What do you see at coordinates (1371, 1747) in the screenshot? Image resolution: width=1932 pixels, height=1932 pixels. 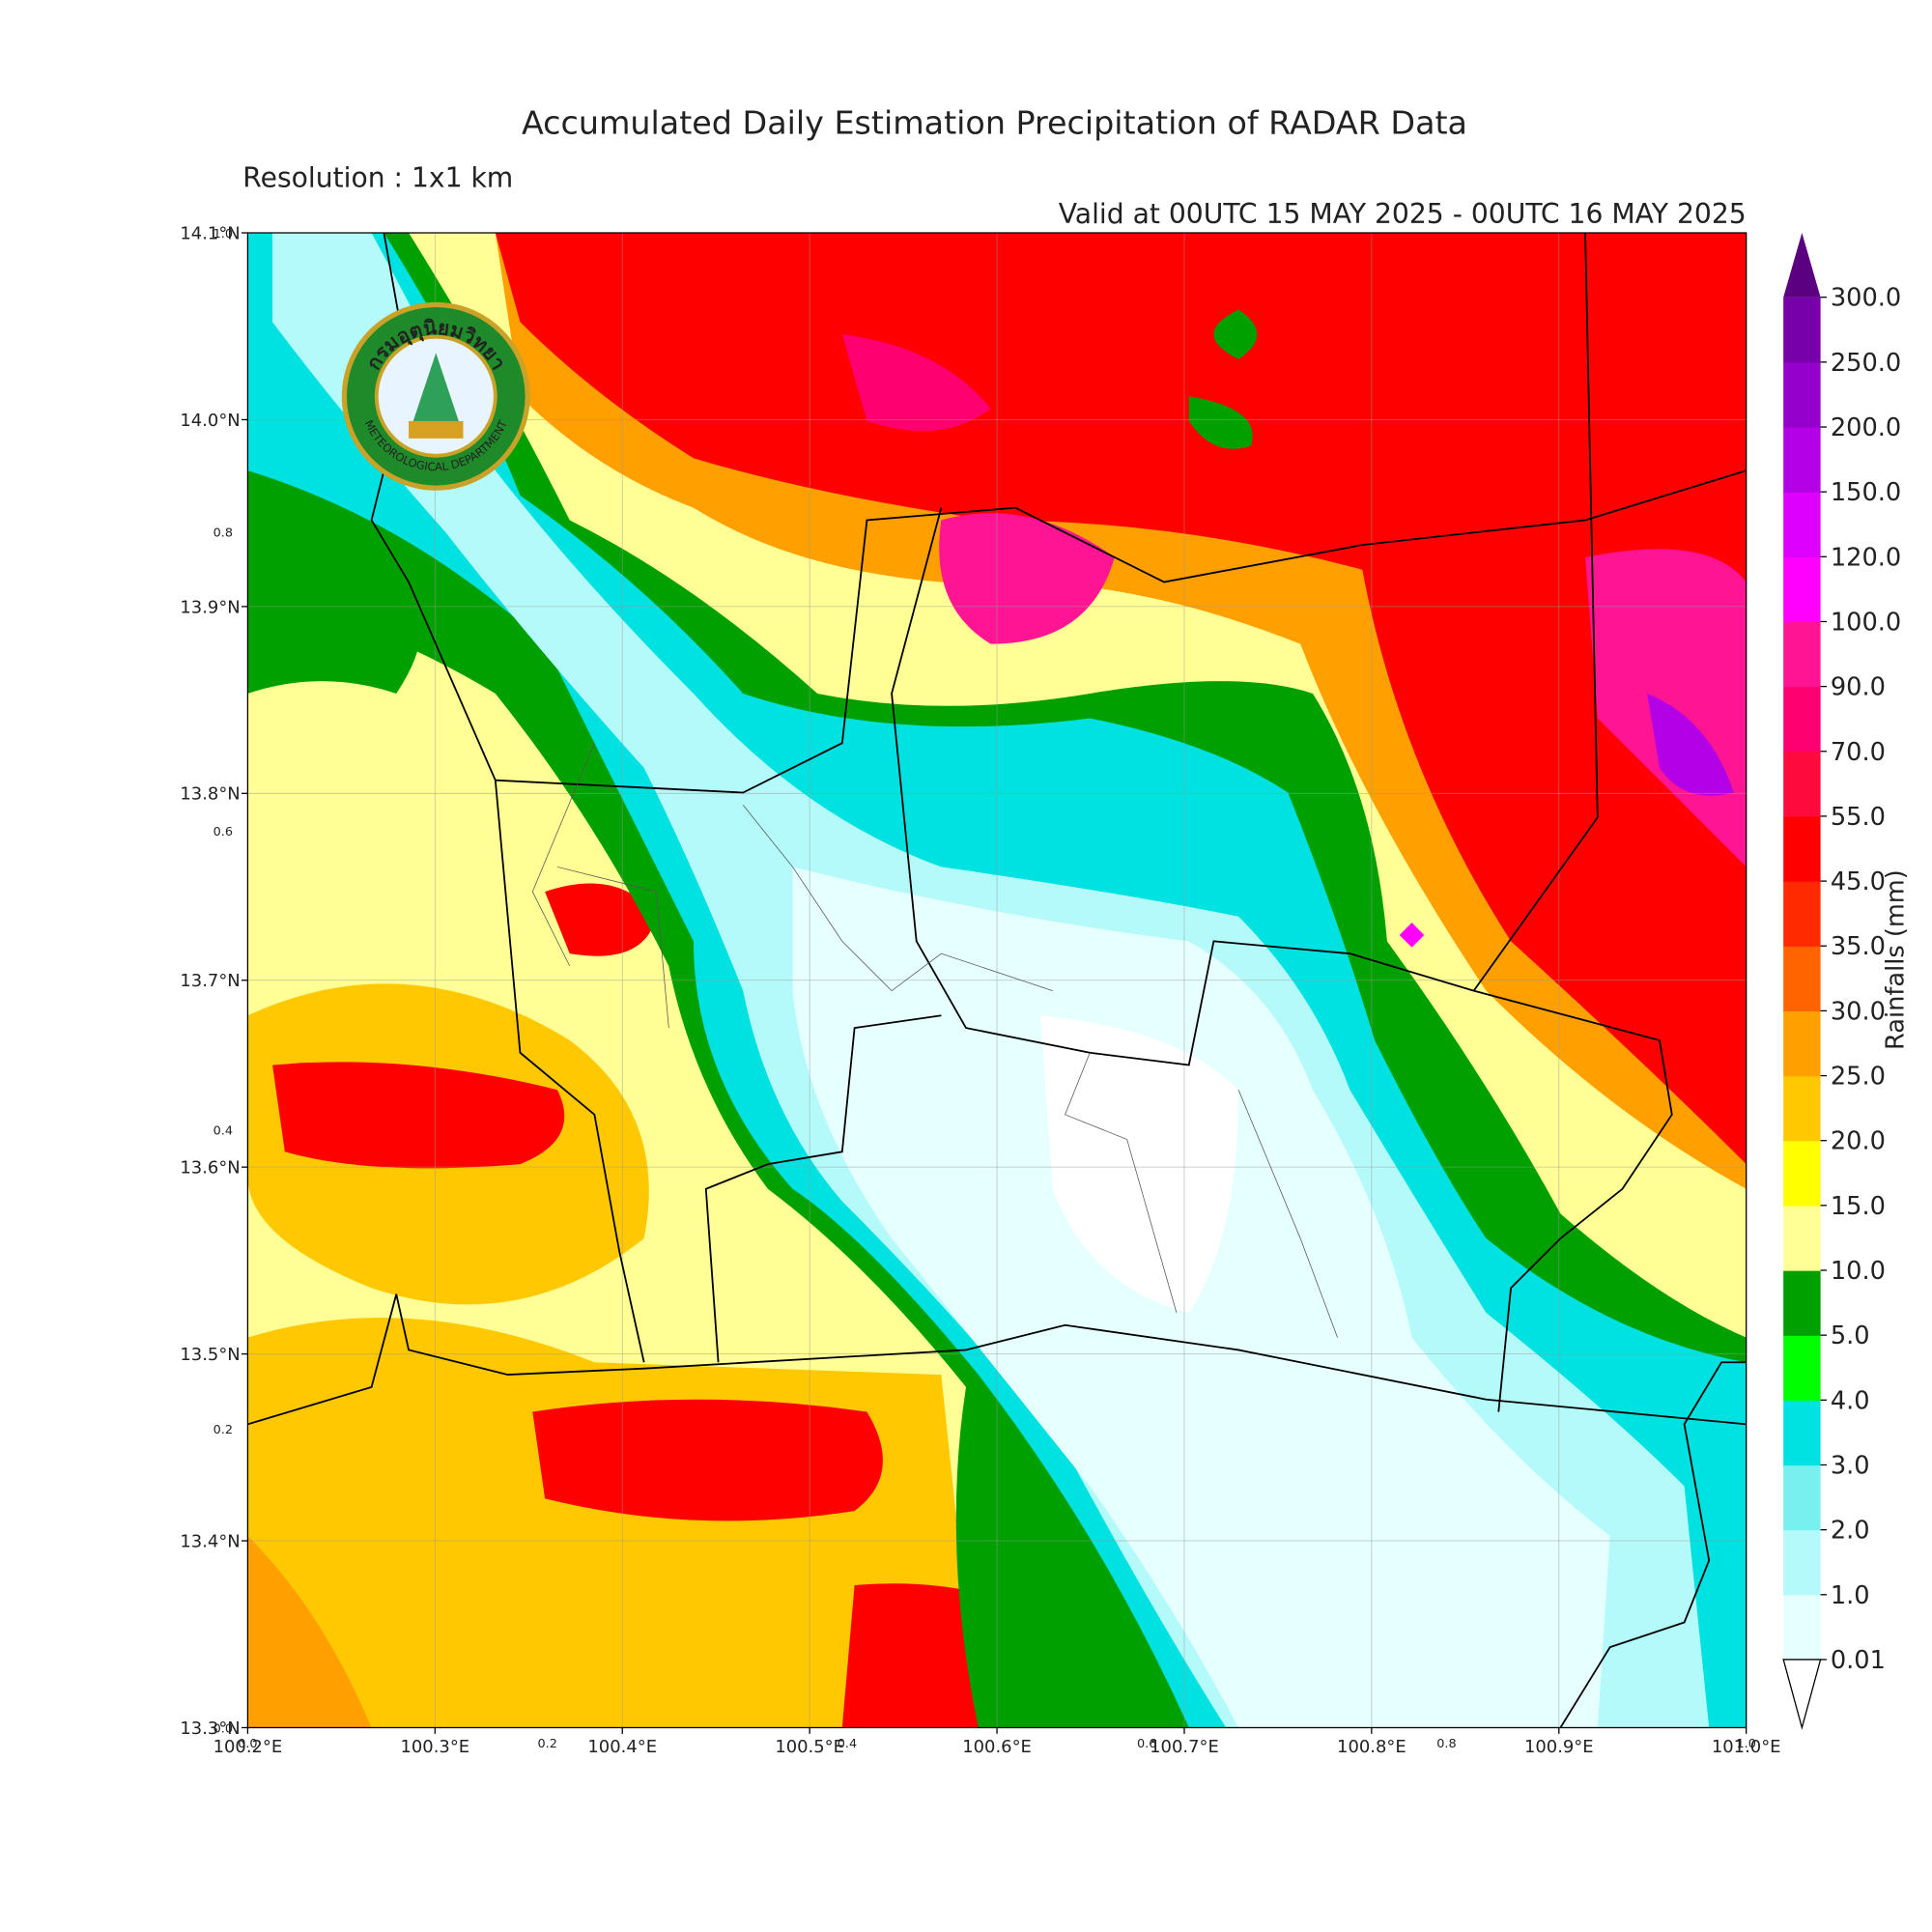 I see `lon-tick-label: 100.8°E` at bounding box center [1371, 1747].